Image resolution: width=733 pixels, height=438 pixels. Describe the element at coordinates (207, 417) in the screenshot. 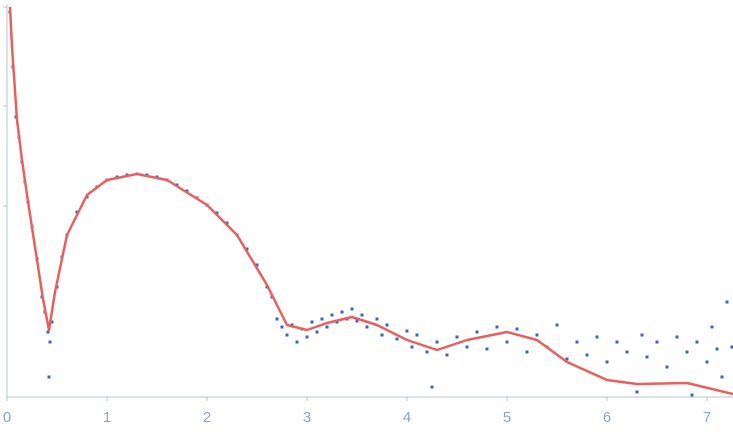

I see `x-tick-label: 2` at that location.